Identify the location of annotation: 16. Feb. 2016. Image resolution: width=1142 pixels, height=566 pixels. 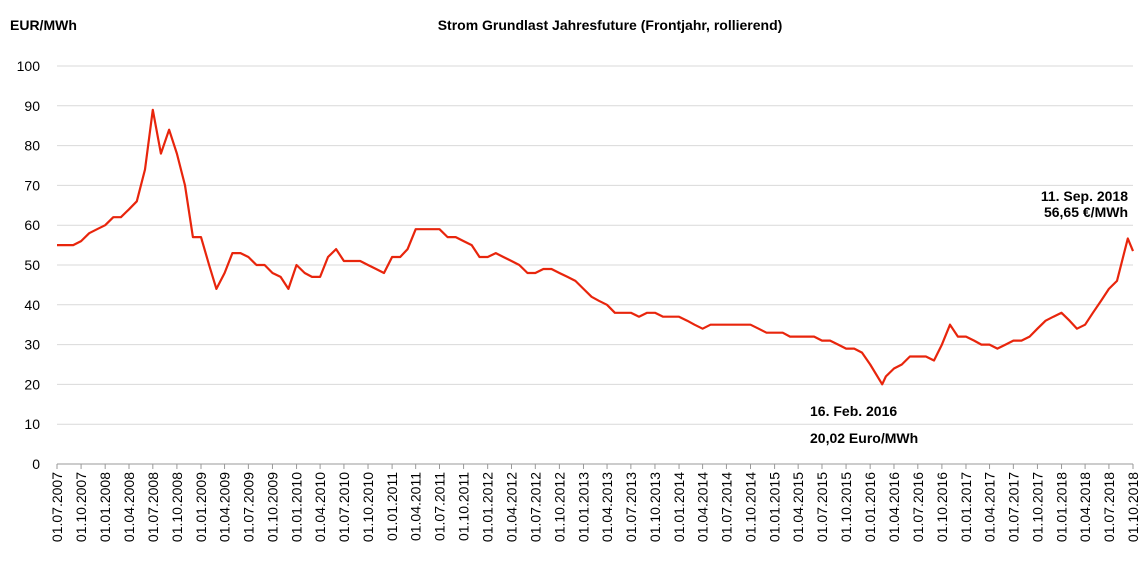
(853, 411).